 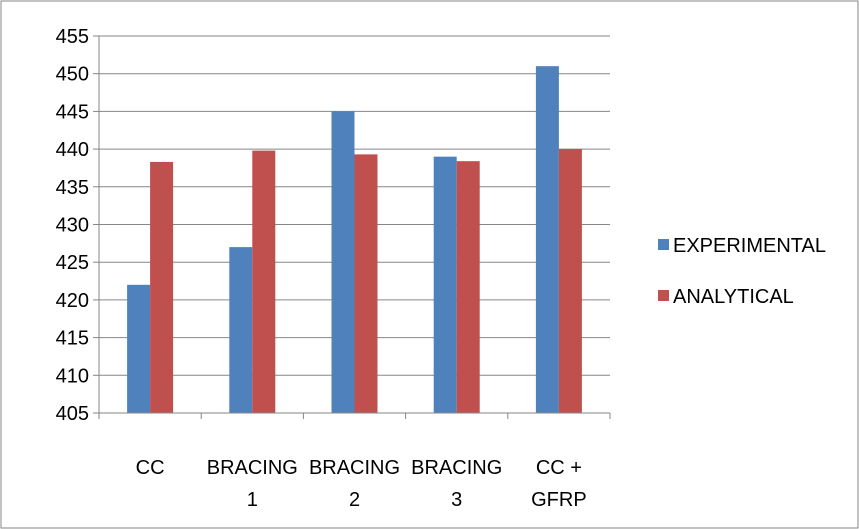 I want to click on y-tick-label: 430, so click(x=72, y=226).